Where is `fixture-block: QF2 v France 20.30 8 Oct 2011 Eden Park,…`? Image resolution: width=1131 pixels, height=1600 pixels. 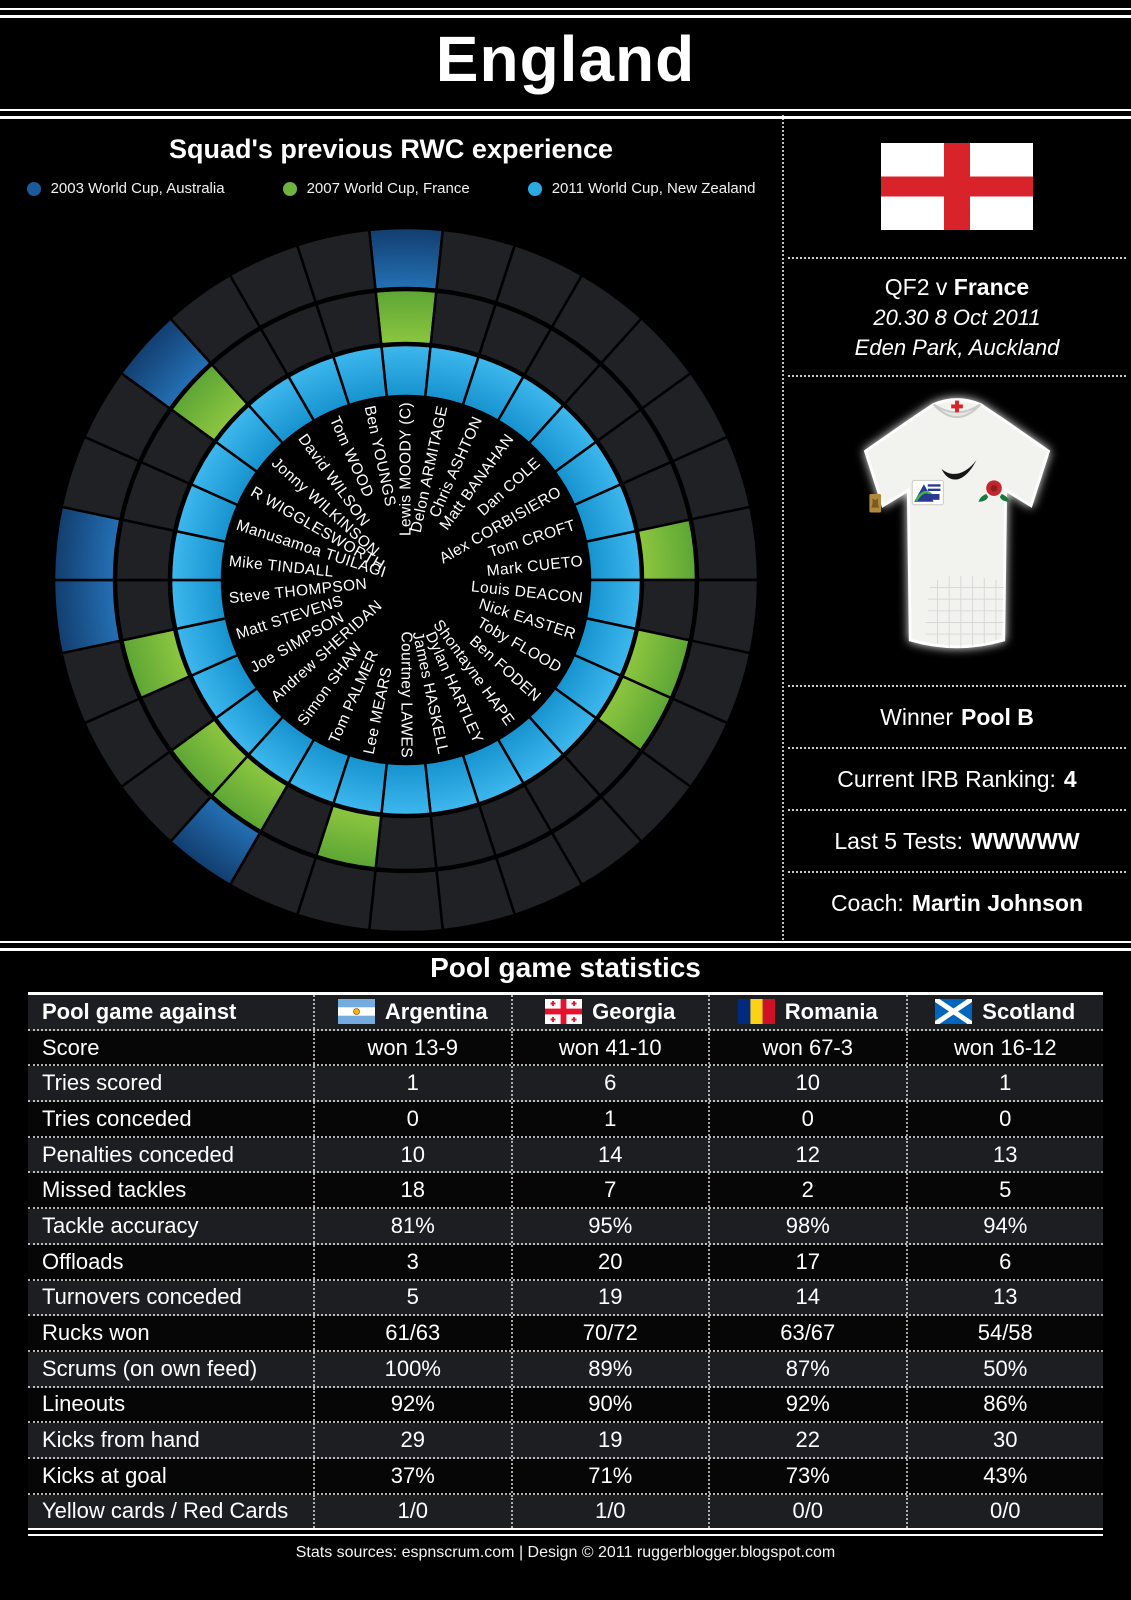 fixture-block: QF2 v France 20.30 8 Oct 2011 Eden Park,… is located at coordinates (957, 317).